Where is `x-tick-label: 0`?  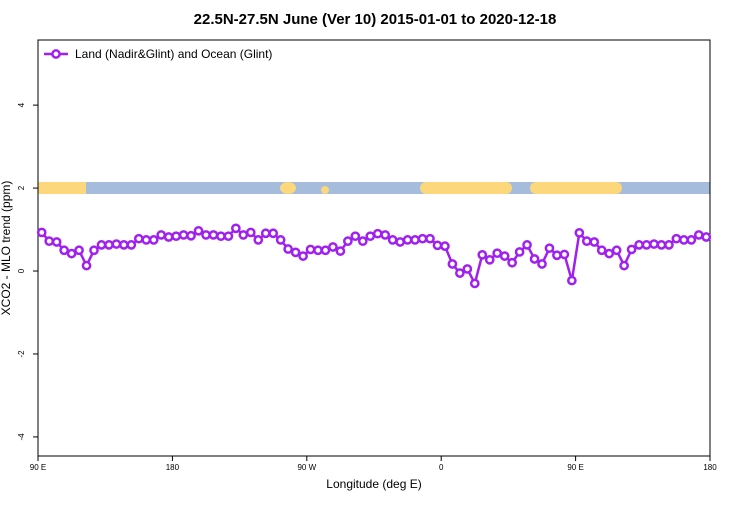 x-tick-label: 0 is located at coordinates (441, 467).